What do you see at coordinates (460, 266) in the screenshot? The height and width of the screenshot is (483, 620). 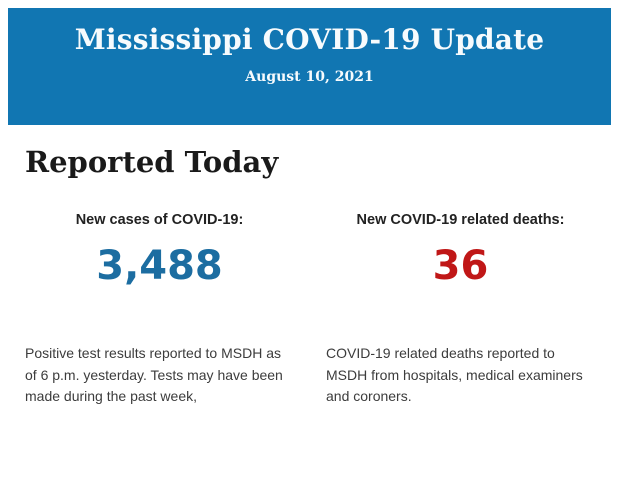 I see `new-deaths-value: 36` at bounding box center [460, 266].